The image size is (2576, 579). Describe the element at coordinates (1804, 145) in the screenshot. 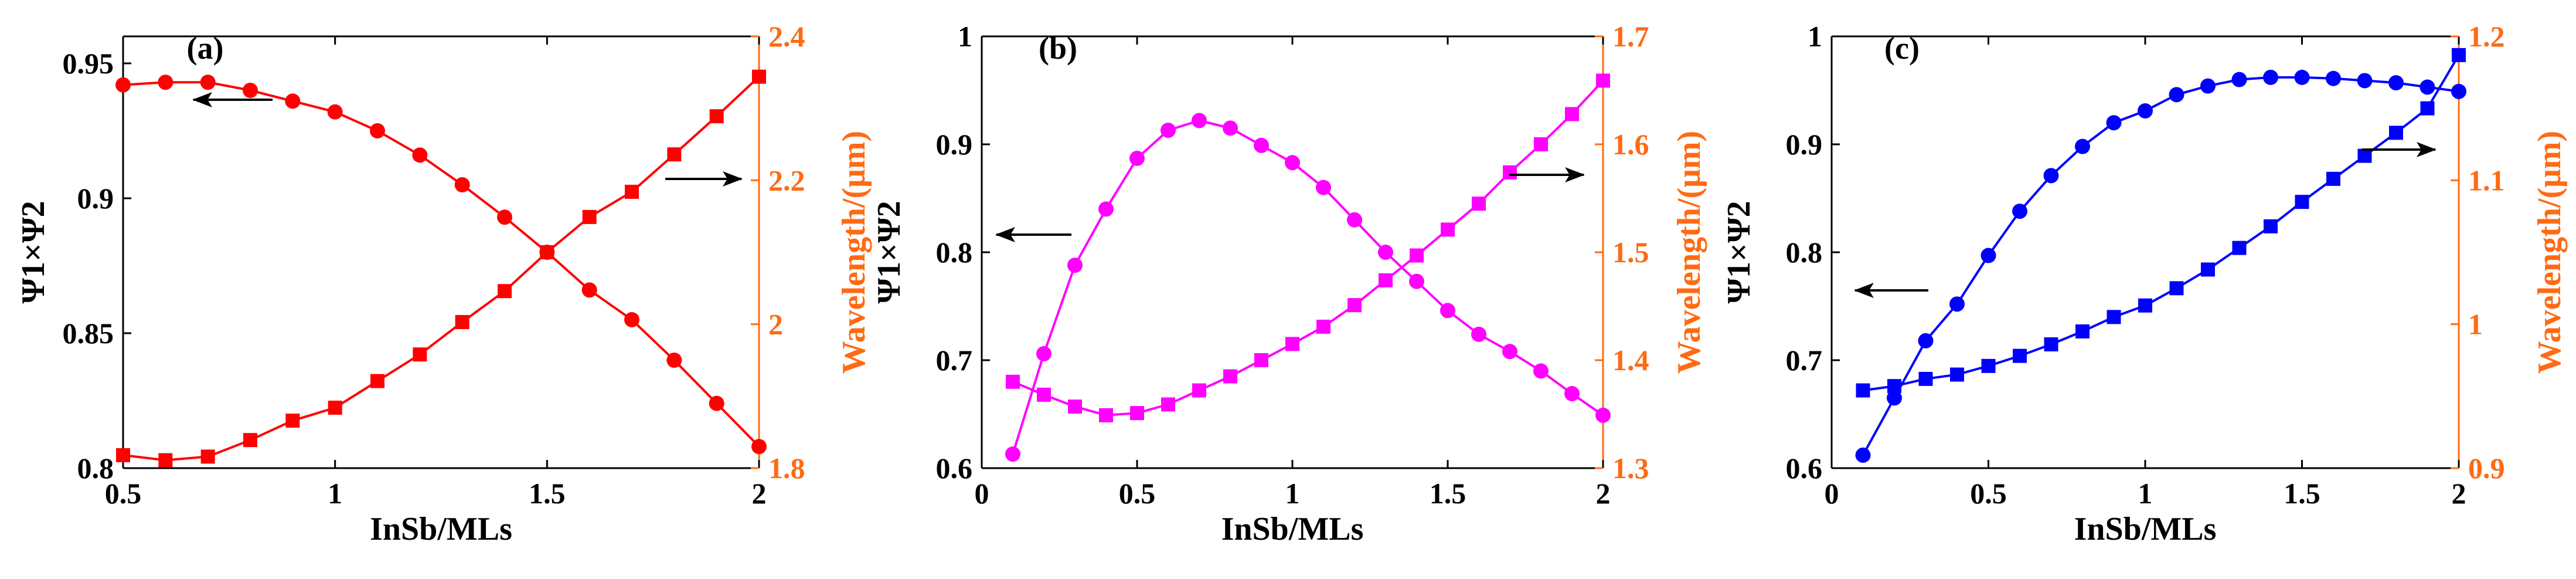

I see `left-y-tick-label: 0.9` at that location.